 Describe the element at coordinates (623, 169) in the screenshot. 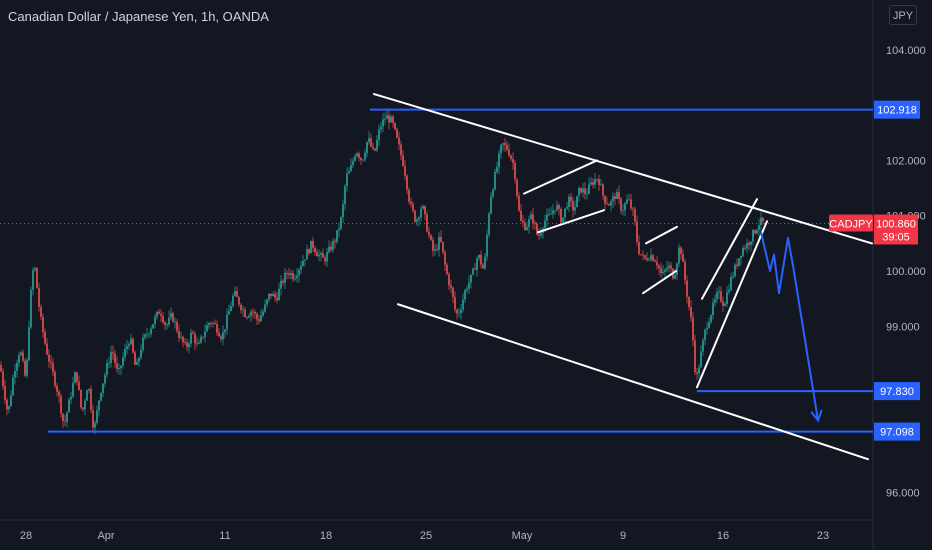

I see `channel-upper-line` at that location.